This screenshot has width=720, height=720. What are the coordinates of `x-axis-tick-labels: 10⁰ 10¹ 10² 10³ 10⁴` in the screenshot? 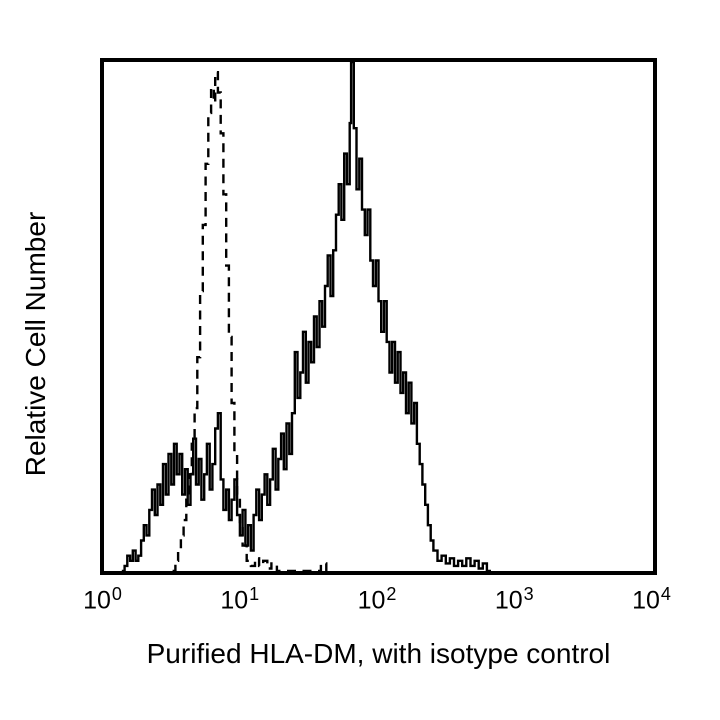 It's located at (377, 604).